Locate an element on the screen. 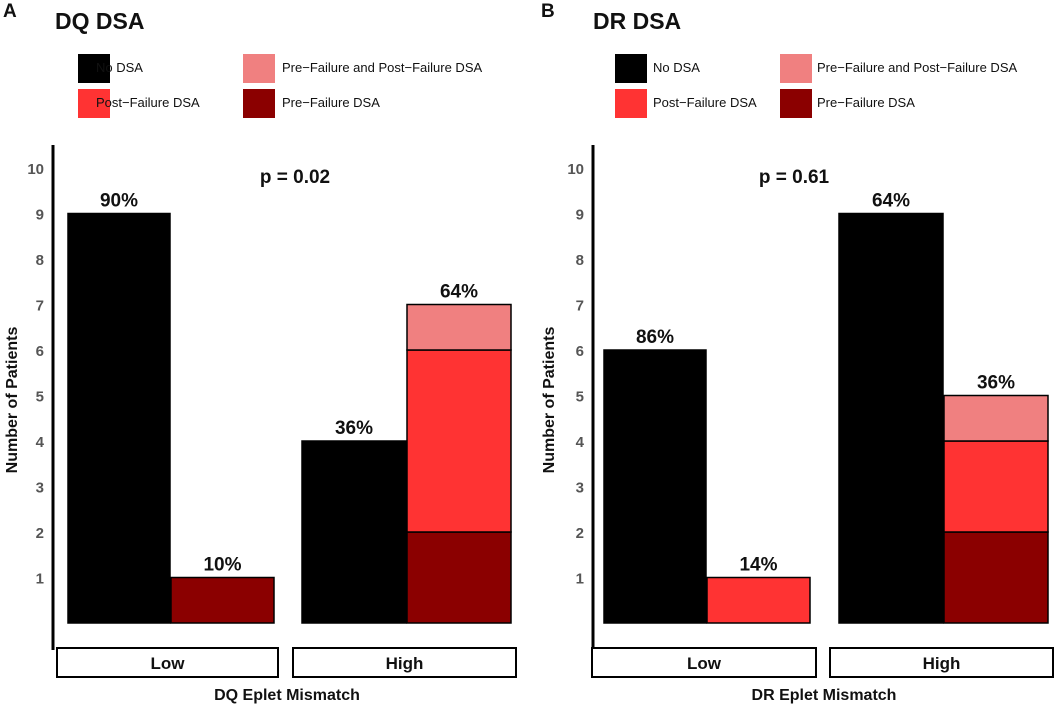 This screenshot has width=1059, height=709. bar-percent-label: 90% is located at coordinates (119, 201).